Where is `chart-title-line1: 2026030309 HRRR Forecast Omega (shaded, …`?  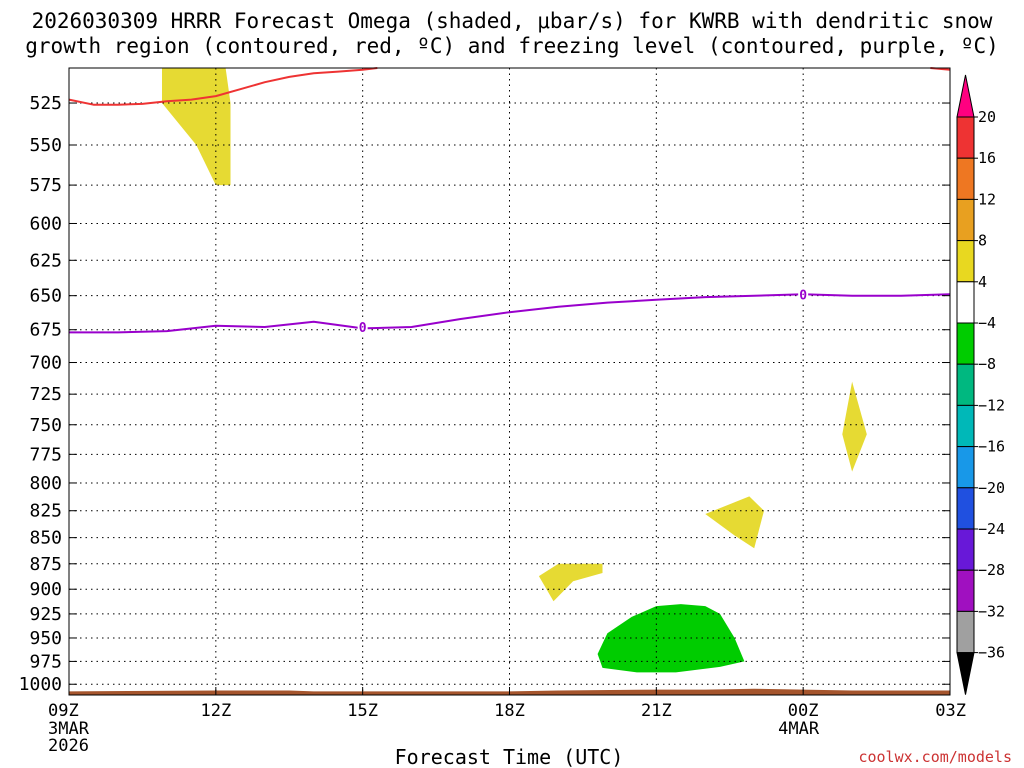 chart-title-line1: 2026030309 HRRR Forecast Omega (shaded, … is located at coordinates (512, 21).